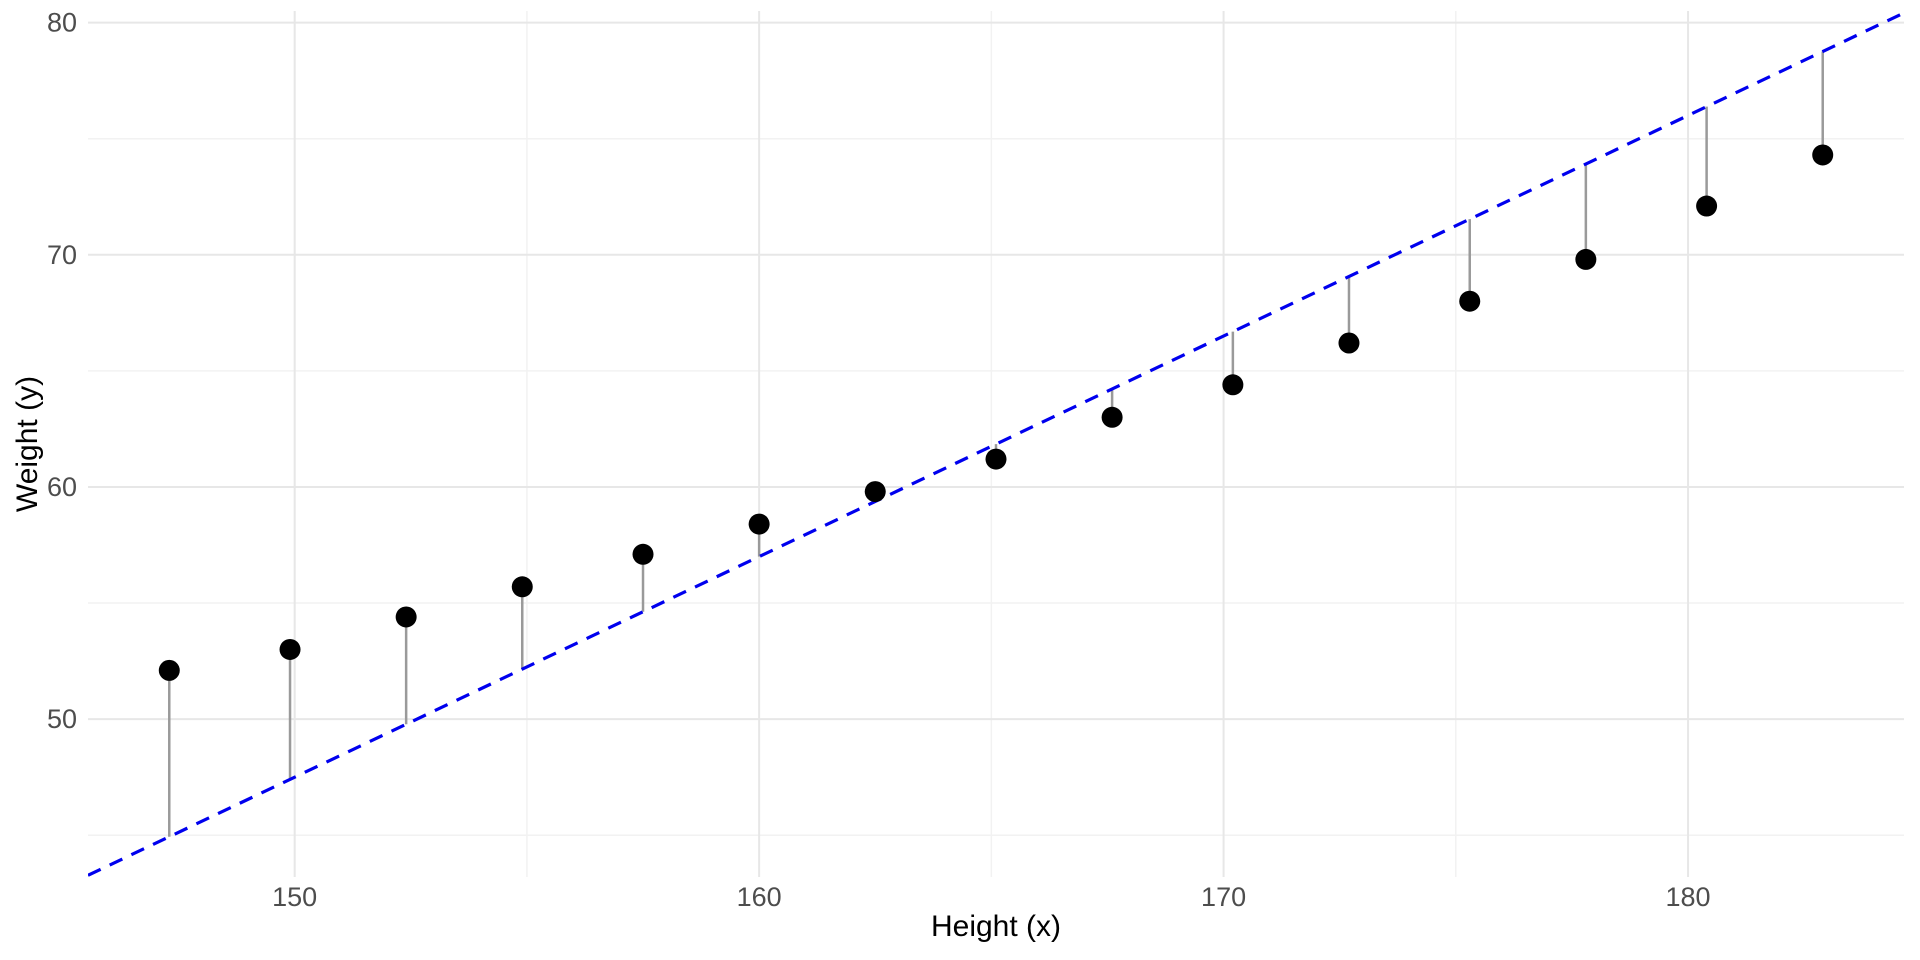 Image resolution: width=1920 pixels, height=960 pixels. Describe the element at coordinates (1223, 897) in the screenshot. I see `x-tick-label: 170` at that location.